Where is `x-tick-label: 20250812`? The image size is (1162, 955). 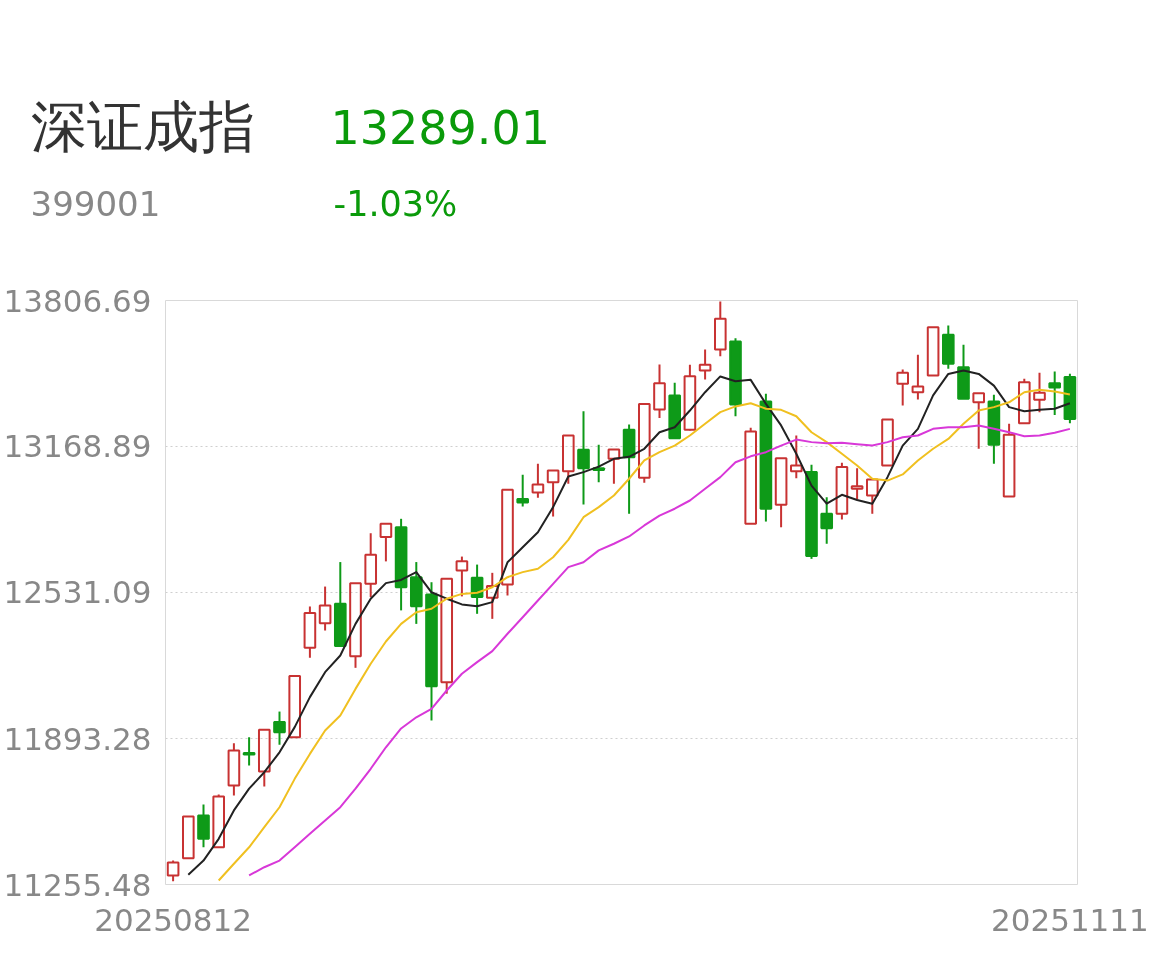
x-tick-label: 20250812 is located at coordinates (173, 919).